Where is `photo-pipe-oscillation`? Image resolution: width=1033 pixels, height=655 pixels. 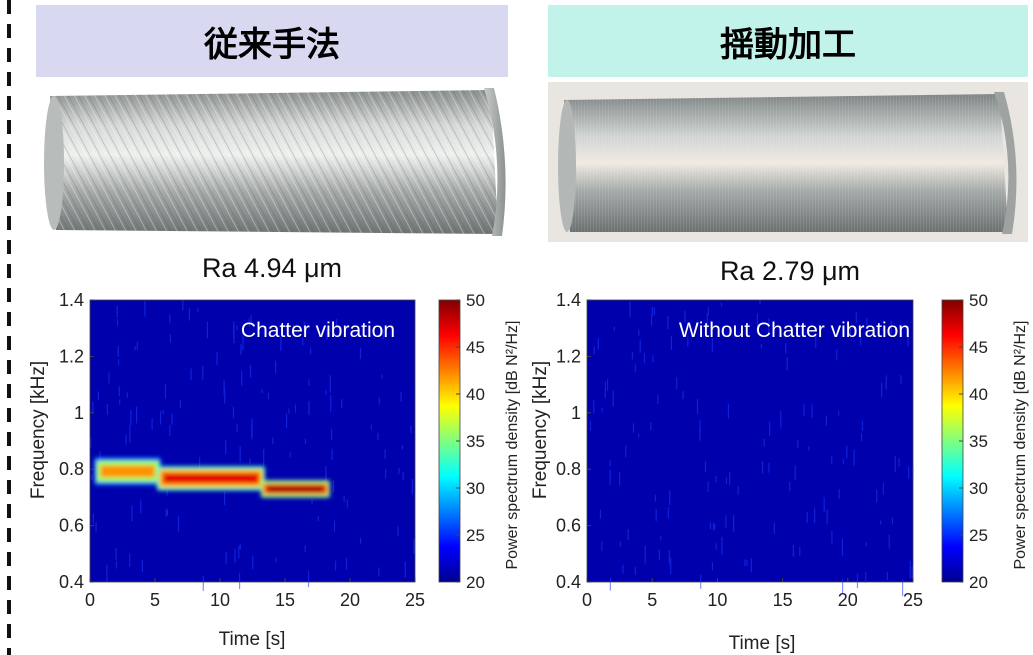
photo-pipe-oscillation is located at coordinates (788, 162).